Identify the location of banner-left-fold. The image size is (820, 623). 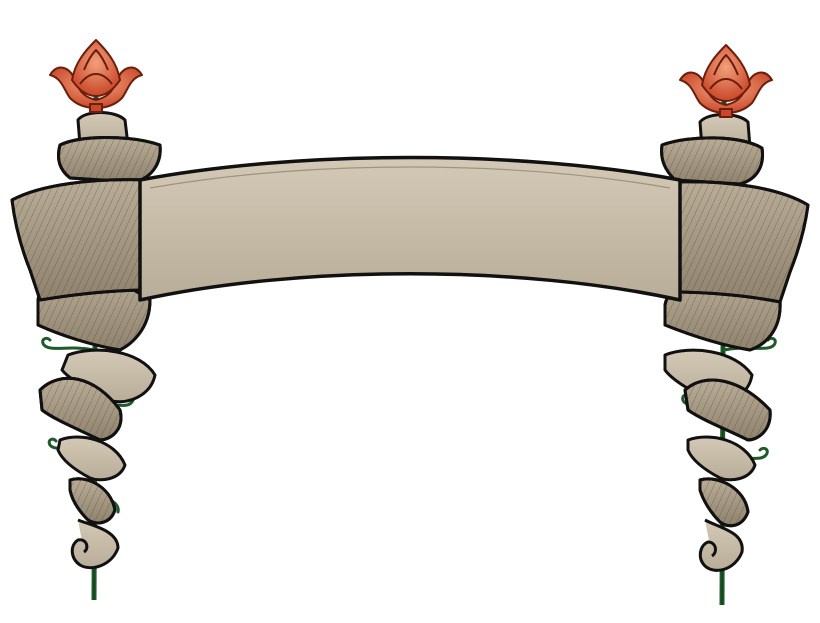
(81, 240).